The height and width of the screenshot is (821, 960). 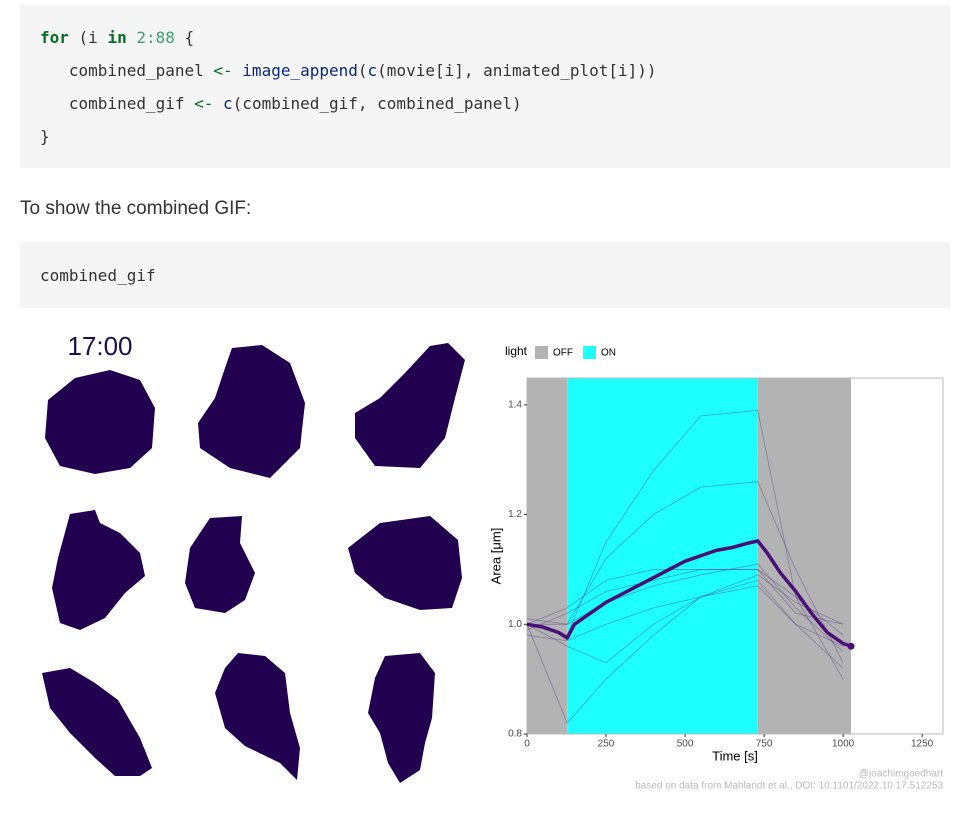 What do you see at coordinates (851, 646) in the screenshot?
I see `end-point` at bounding box center [851, 646].